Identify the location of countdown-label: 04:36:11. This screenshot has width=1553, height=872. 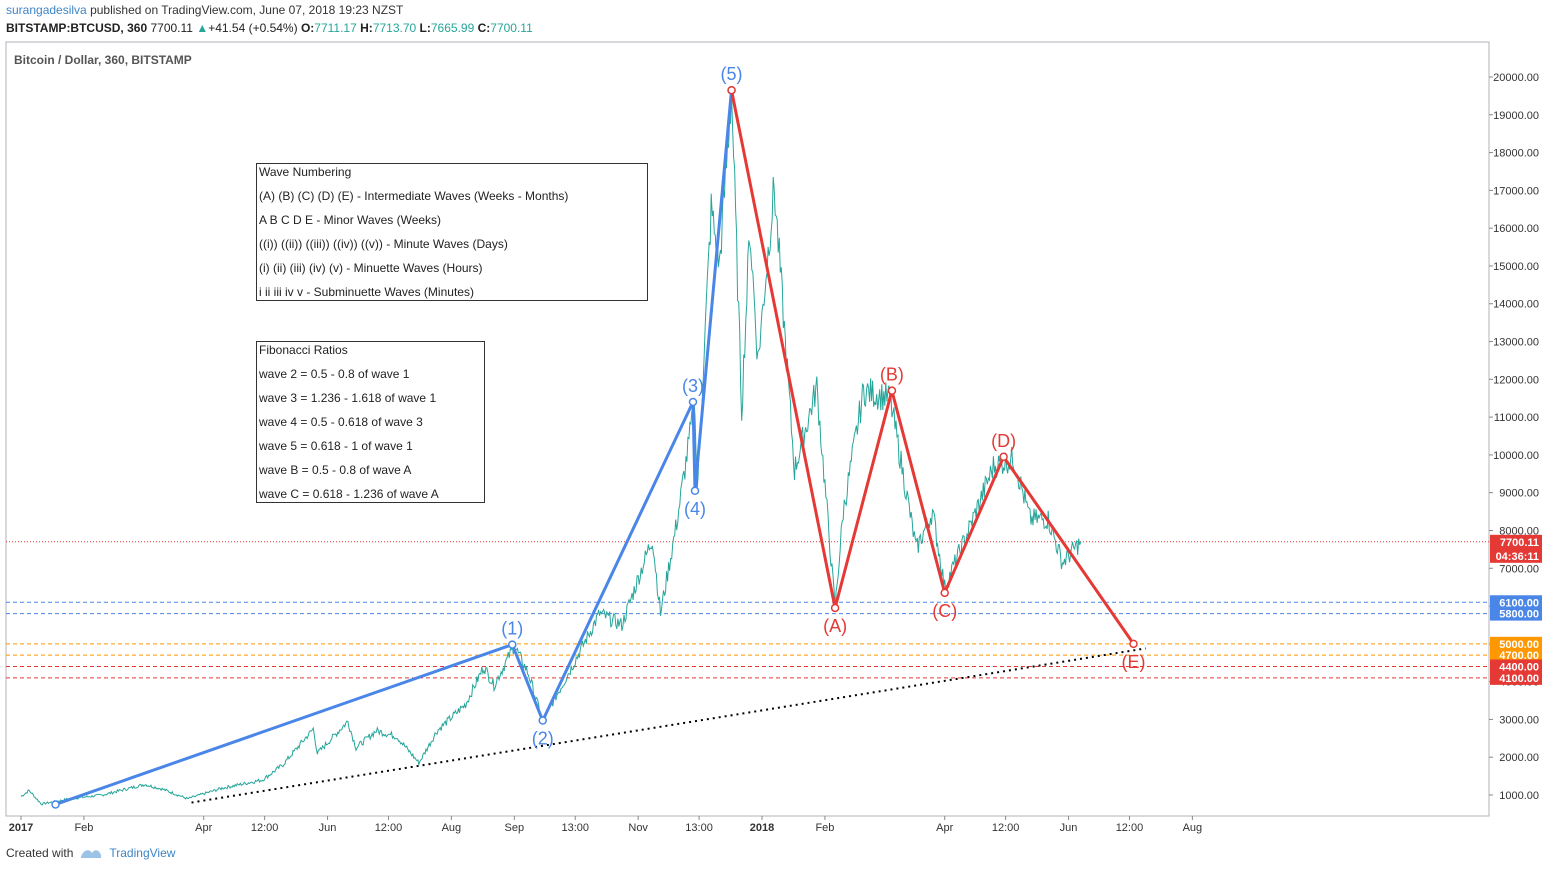
(1517, 557).